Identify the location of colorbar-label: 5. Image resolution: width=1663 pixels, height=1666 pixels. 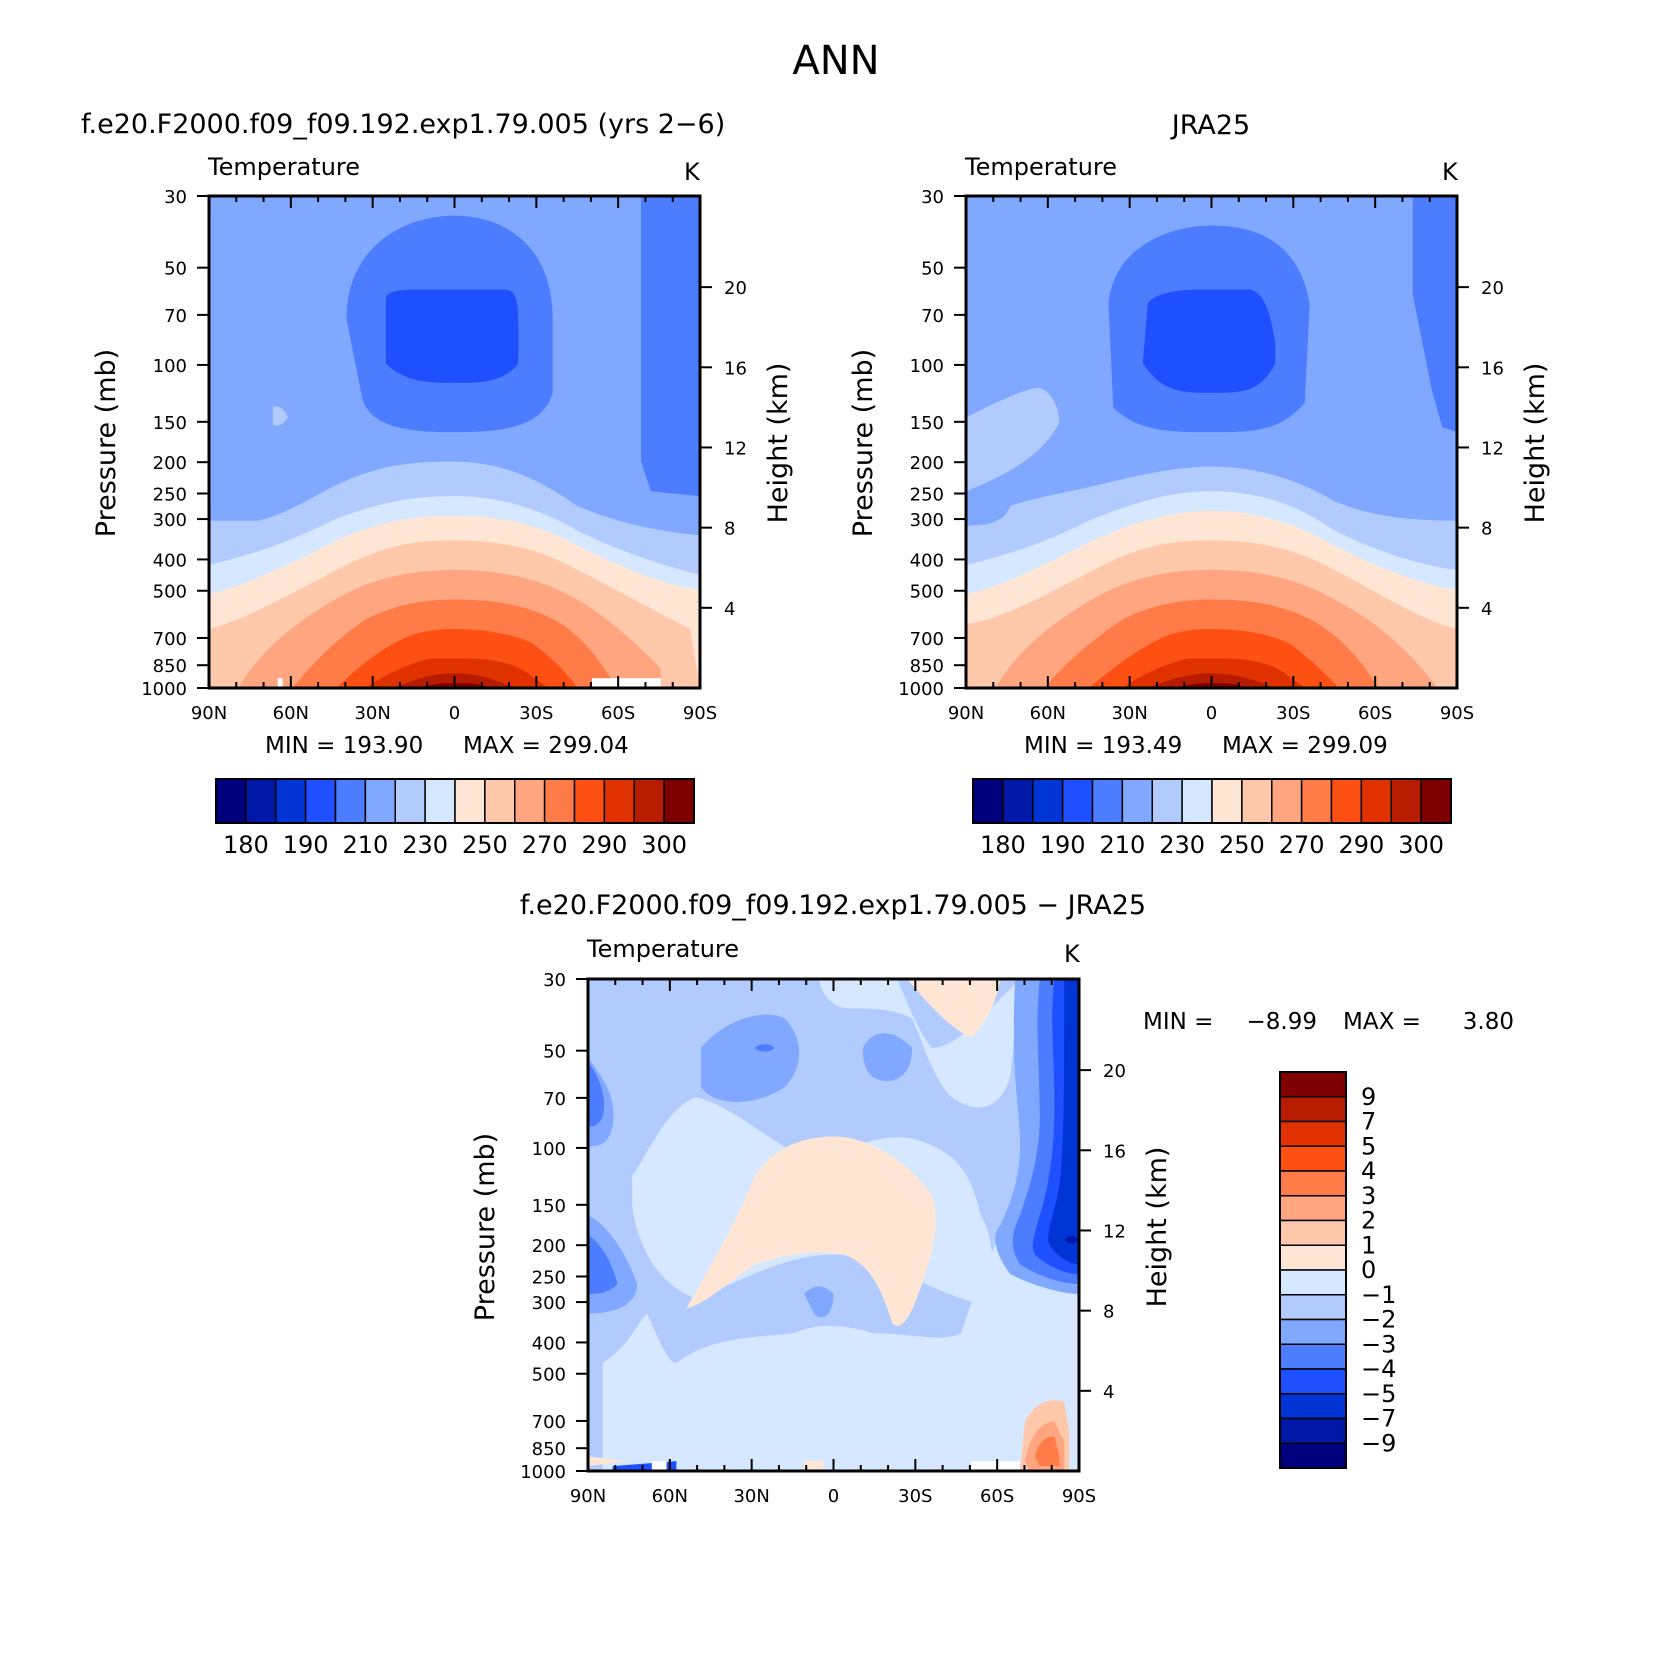
(1368, 1146).